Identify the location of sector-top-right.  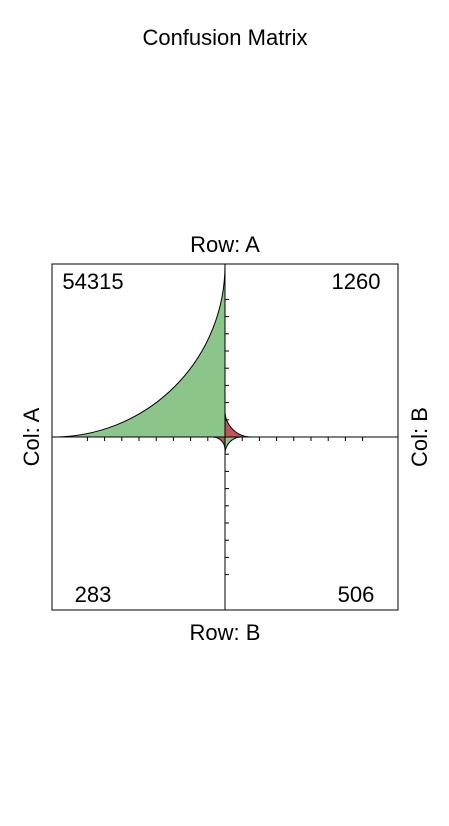
(238, 424).